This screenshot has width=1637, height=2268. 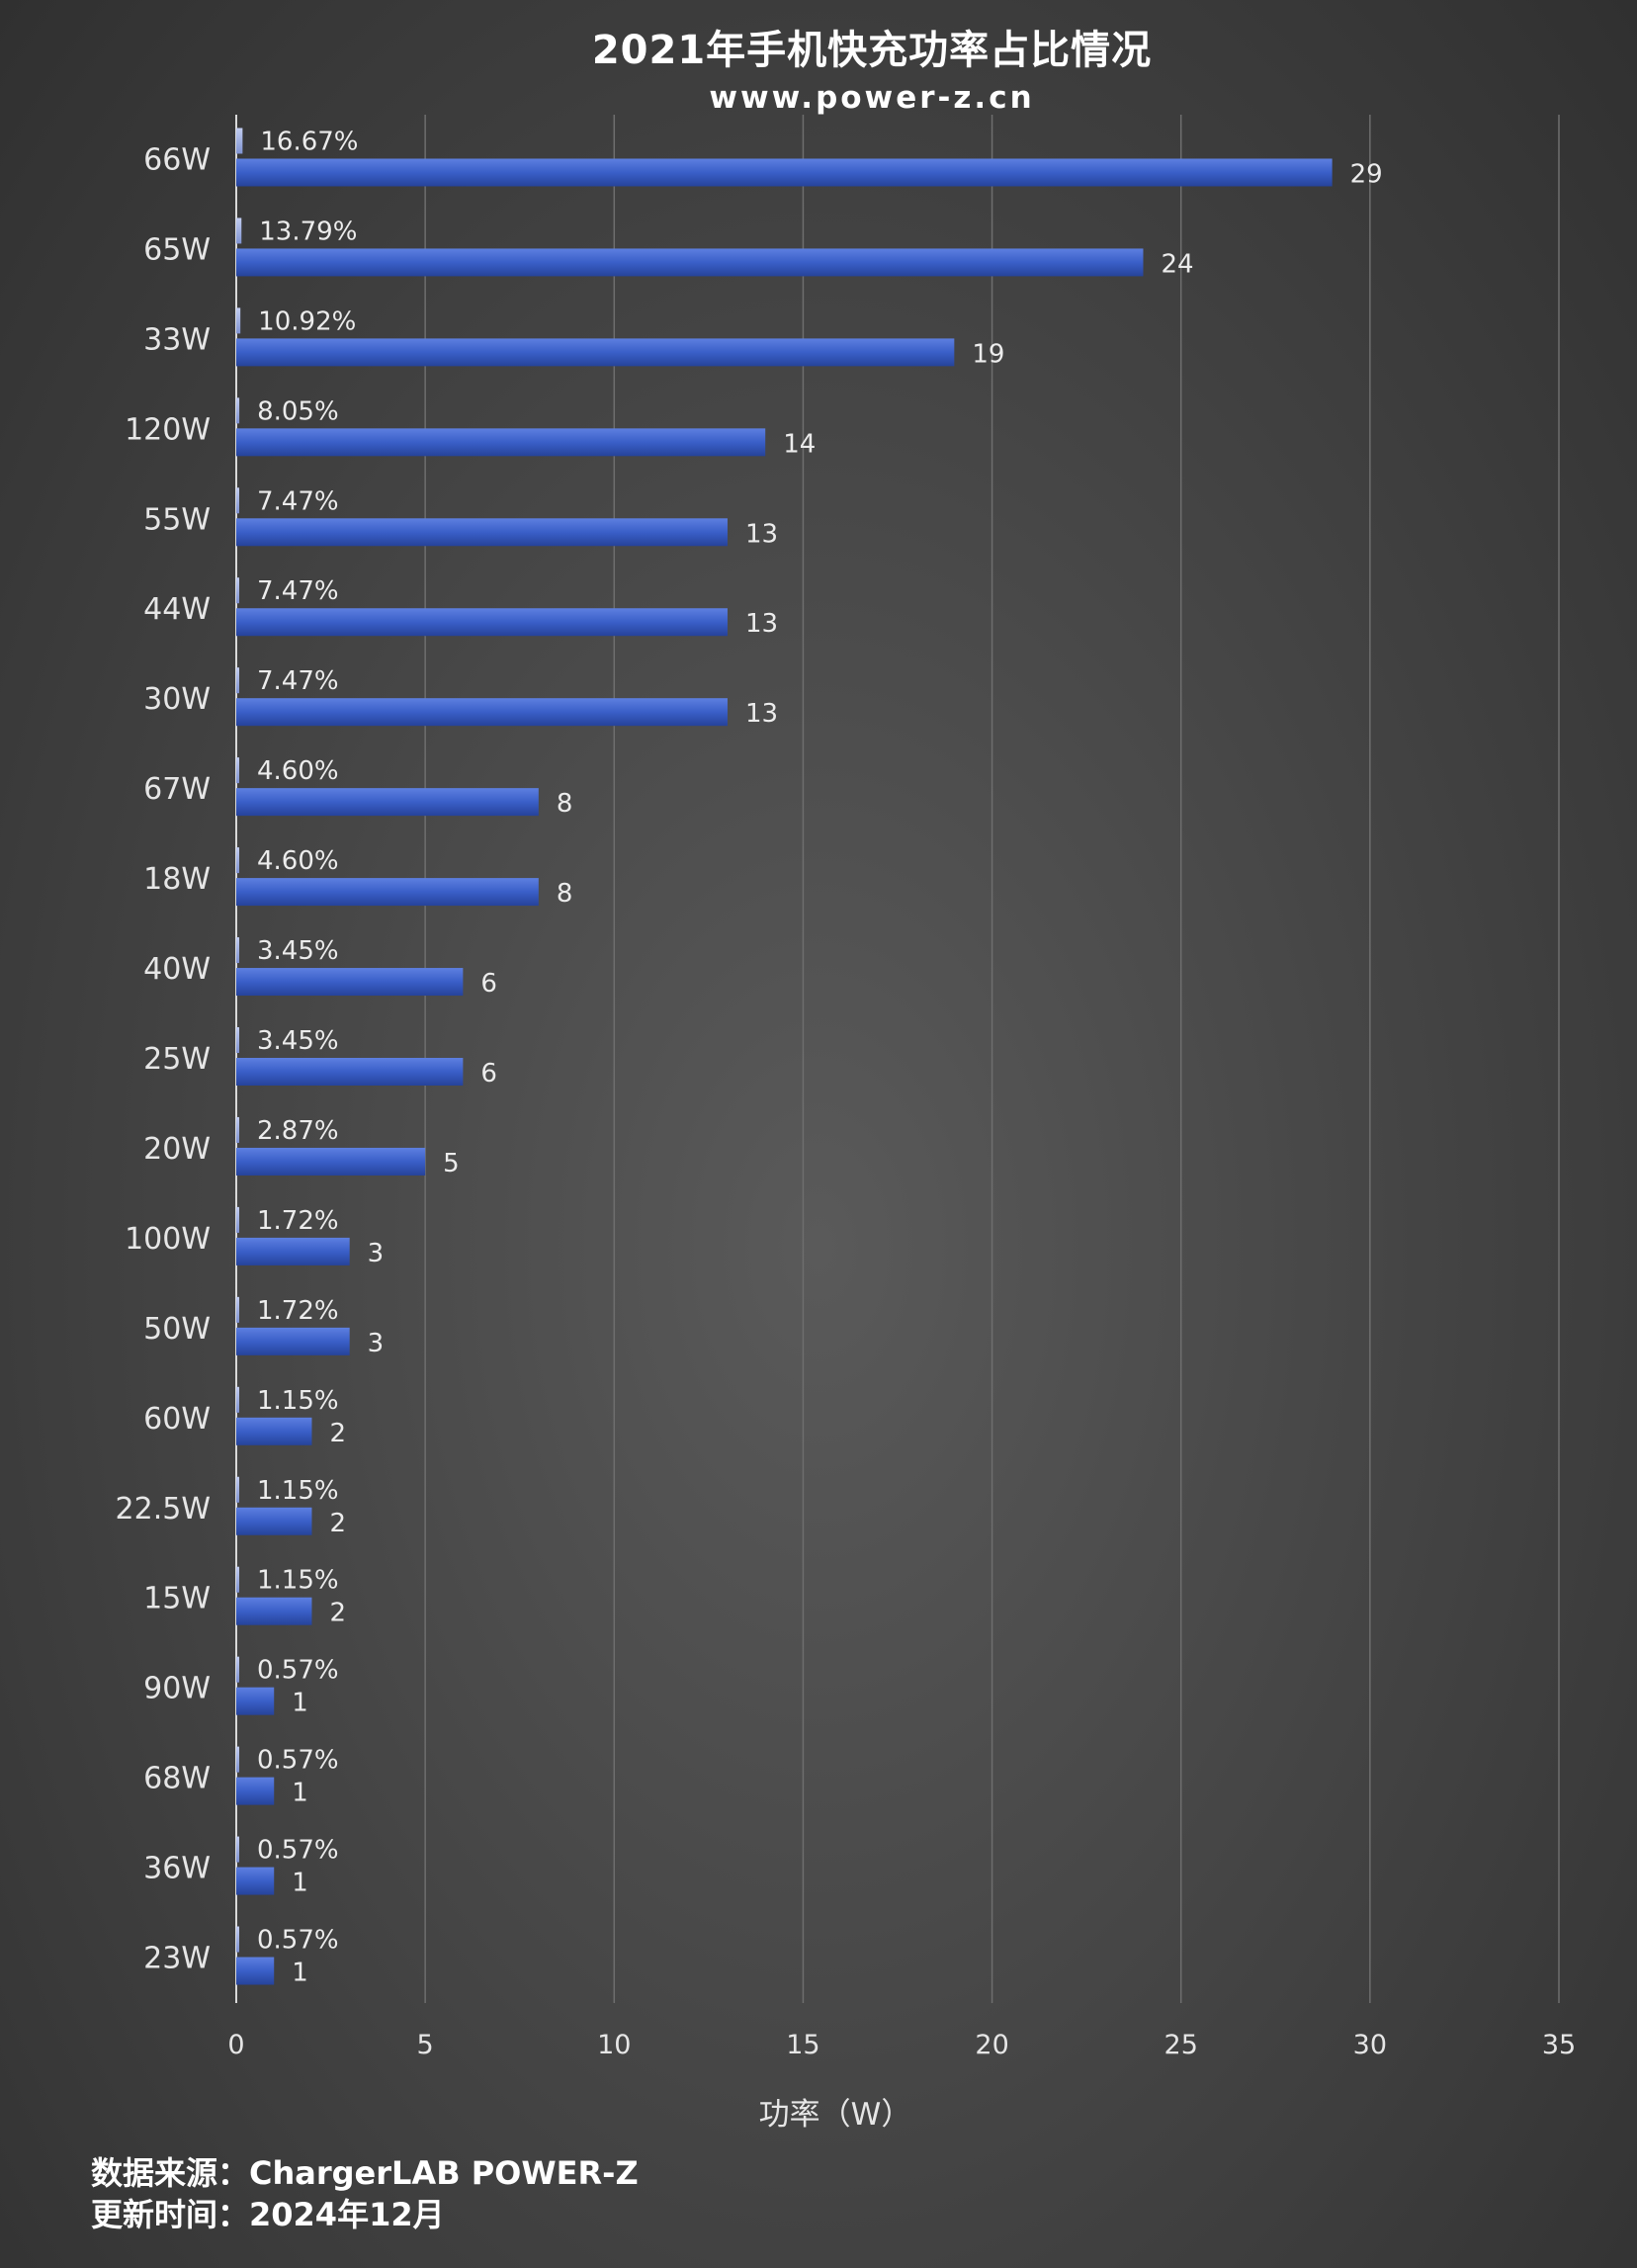 I want to click on percent-data-label: 8.05%, so click(x=298, y=411).